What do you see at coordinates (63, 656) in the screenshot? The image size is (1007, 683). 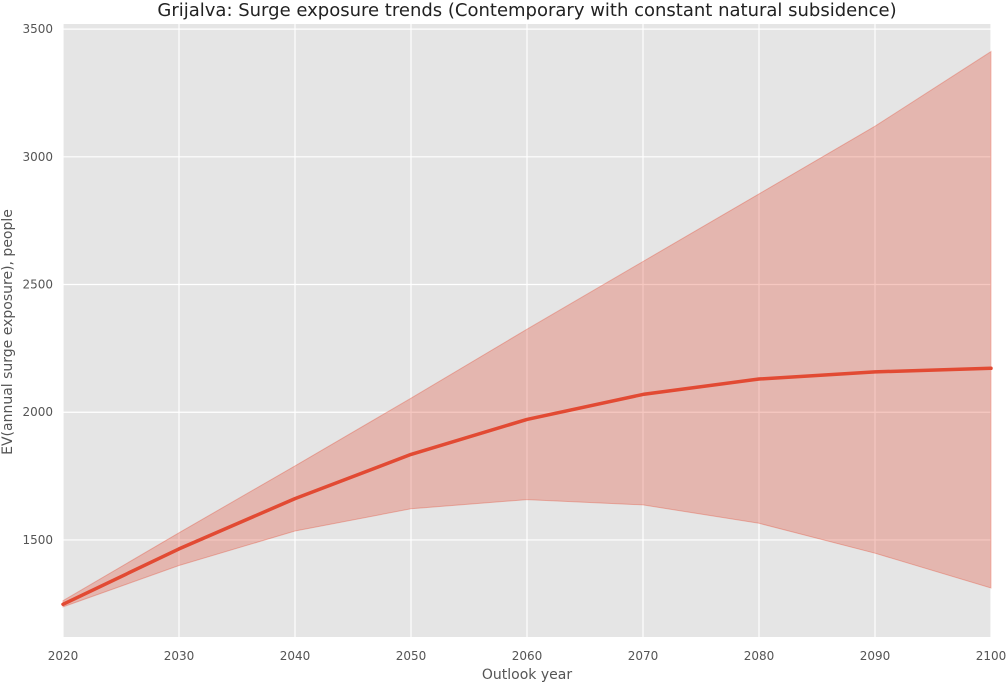 I see `x-tick-label: 2020` at bounding box center [63, 656].